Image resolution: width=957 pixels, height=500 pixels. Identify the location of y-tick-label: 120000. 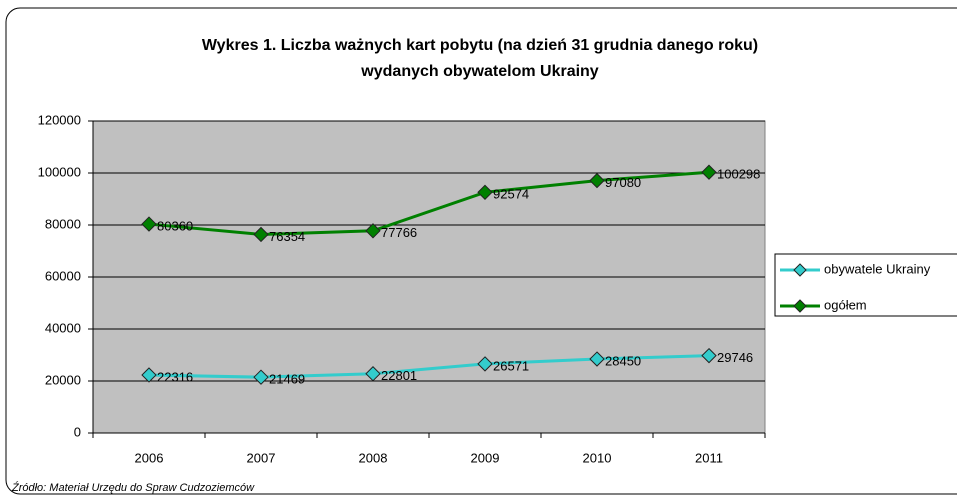
(59, 119).